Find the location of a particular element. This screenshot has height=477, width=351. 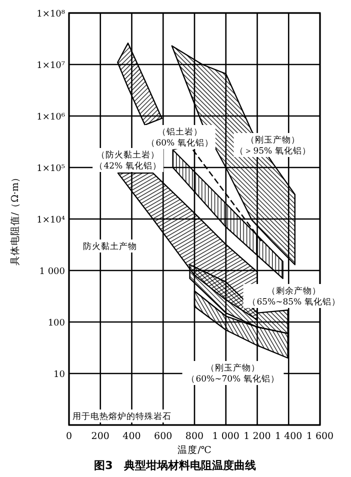

y-axis-title: 具体电阻值/（Ω·m） is located at coordinates (15, 219).